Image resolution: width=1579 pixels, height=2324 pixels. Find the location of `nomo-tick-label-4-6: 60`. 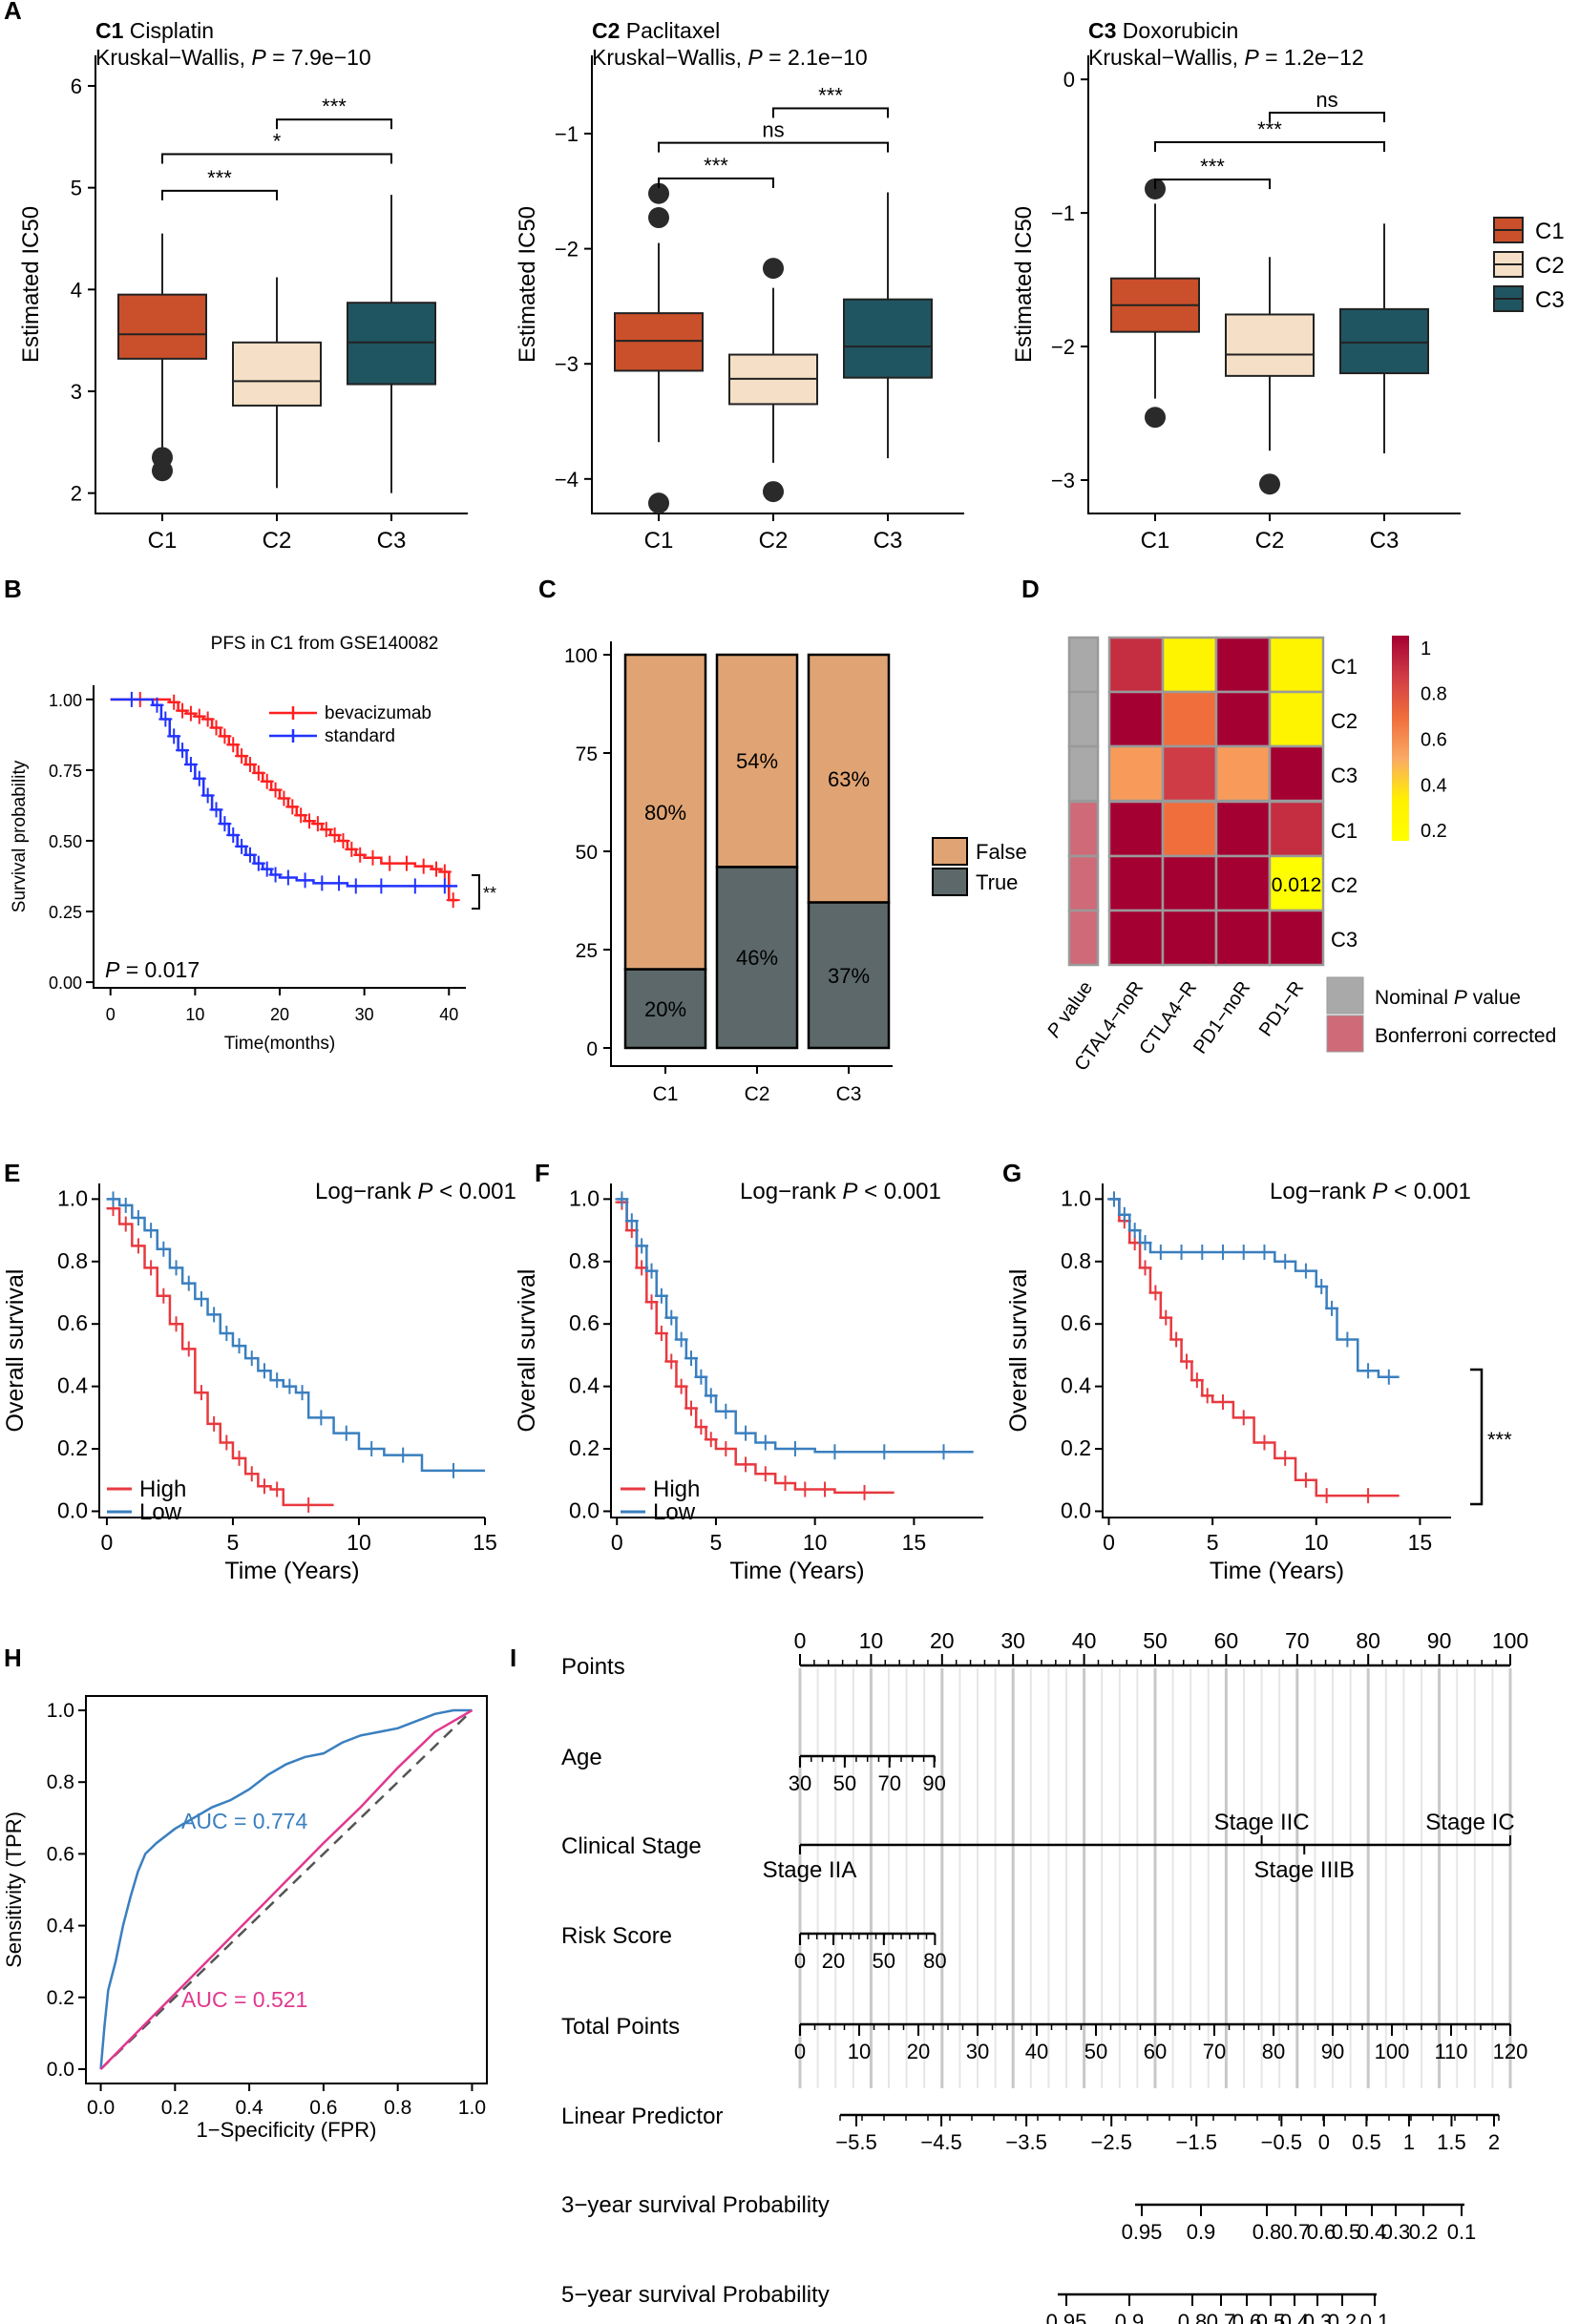

nomo-tick-label-4-6: 60 is located at coordinates (1155, 2051).